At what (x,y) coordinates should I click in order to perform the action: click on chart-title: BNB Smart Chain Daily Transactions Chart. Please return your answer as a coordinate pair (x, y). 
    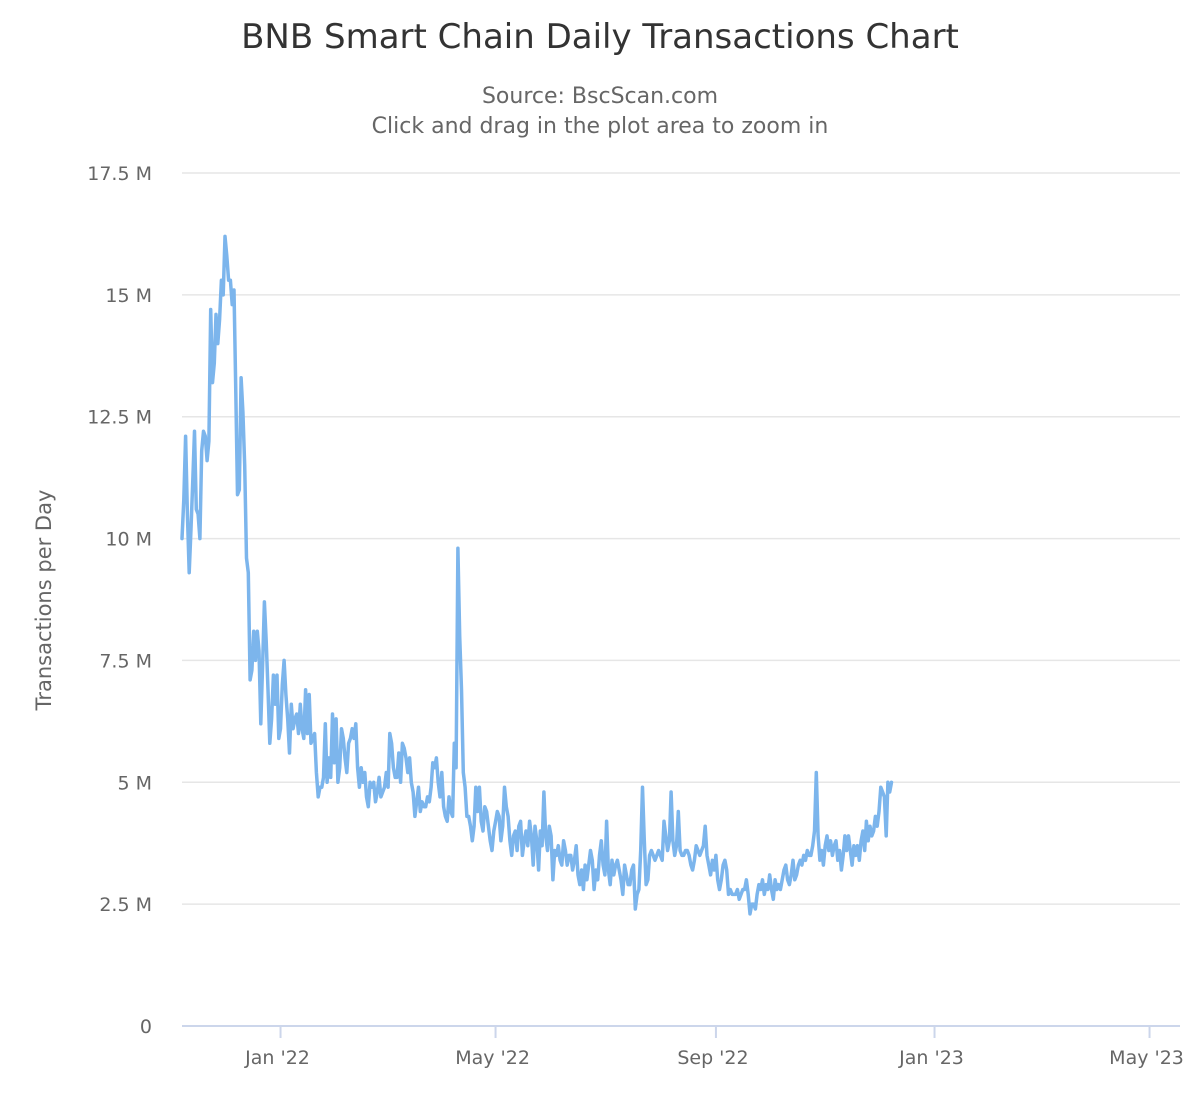
    Looking at the image, I should click on (600, 37).